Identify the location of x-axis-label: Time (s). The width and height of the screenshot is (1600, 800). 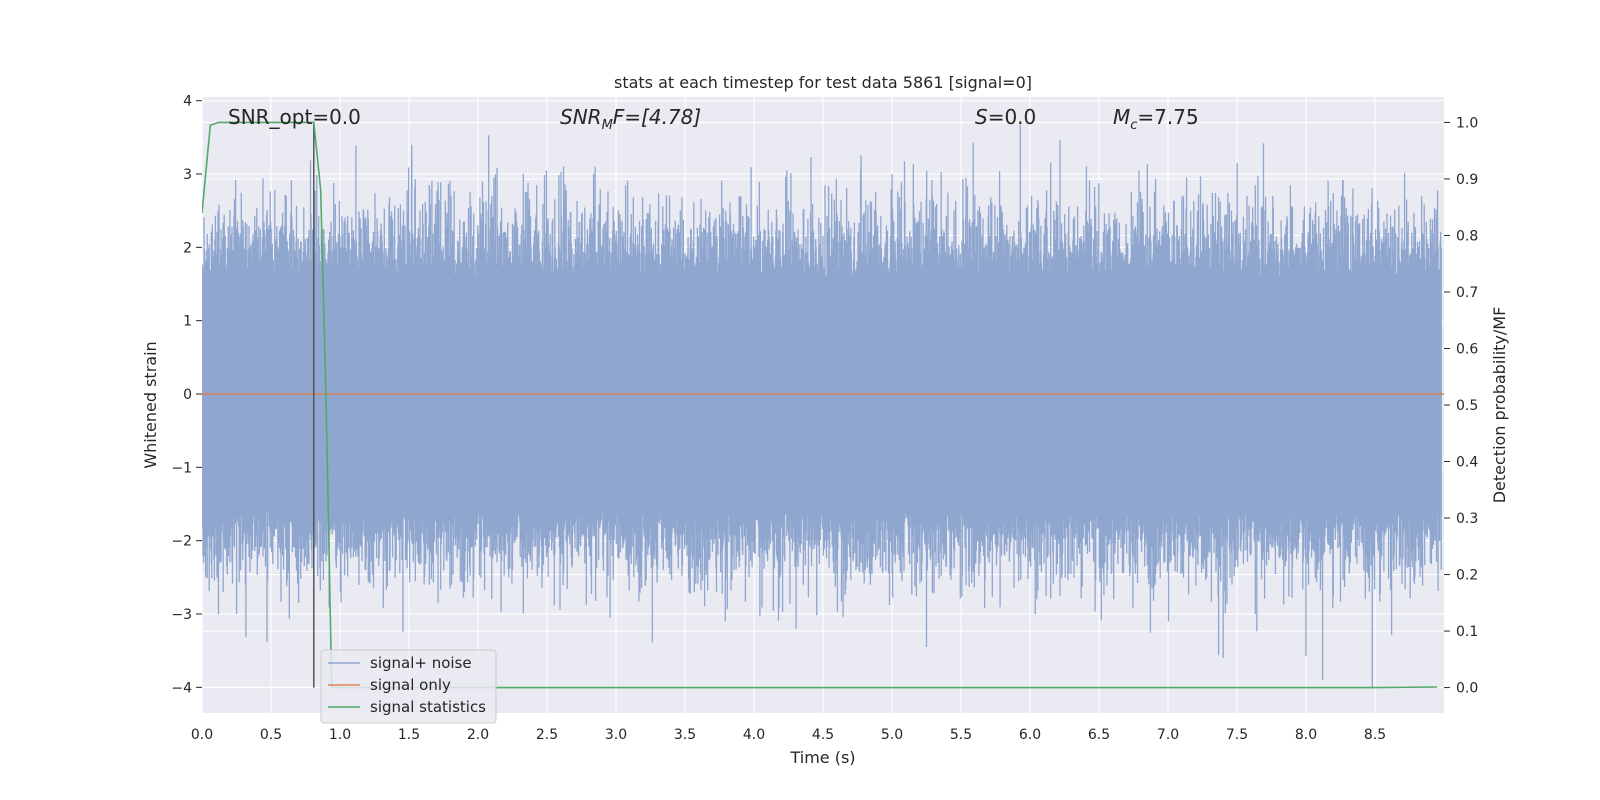
(822, 757).